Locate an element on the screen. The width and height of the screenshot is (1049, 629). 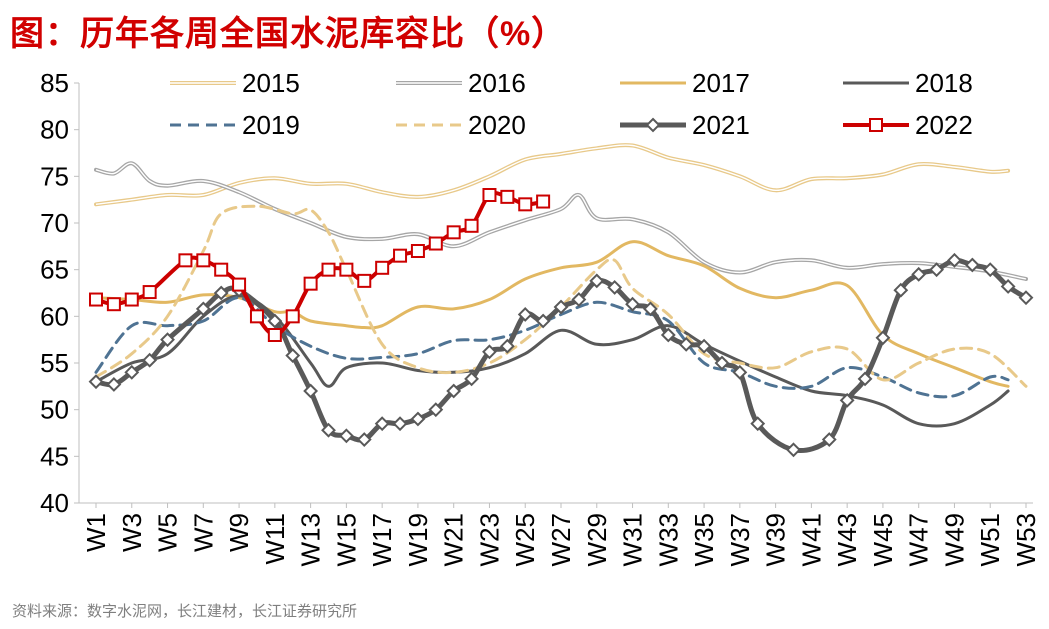
x-tick-label: W39 is located at coordinates (776, 539).